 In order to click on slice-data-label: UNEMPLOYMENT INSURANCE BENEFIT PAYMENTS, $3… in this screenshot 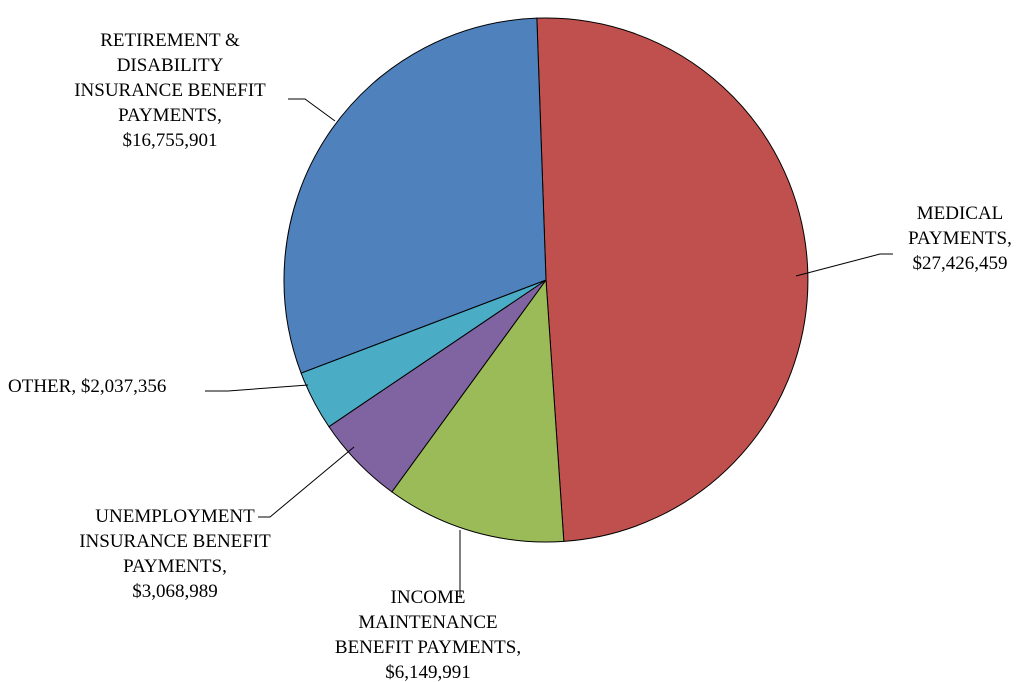, I will do `click(175, 554)`.